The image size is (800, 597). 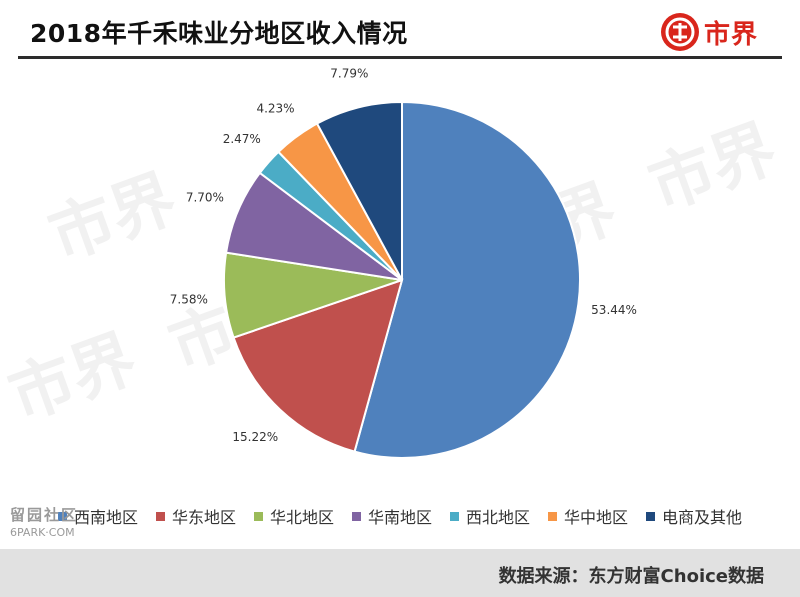 What do you see at coordinates (731, 34) in the screenshot?
I see `logo-text: 市界` at bounding box center [731, 34].